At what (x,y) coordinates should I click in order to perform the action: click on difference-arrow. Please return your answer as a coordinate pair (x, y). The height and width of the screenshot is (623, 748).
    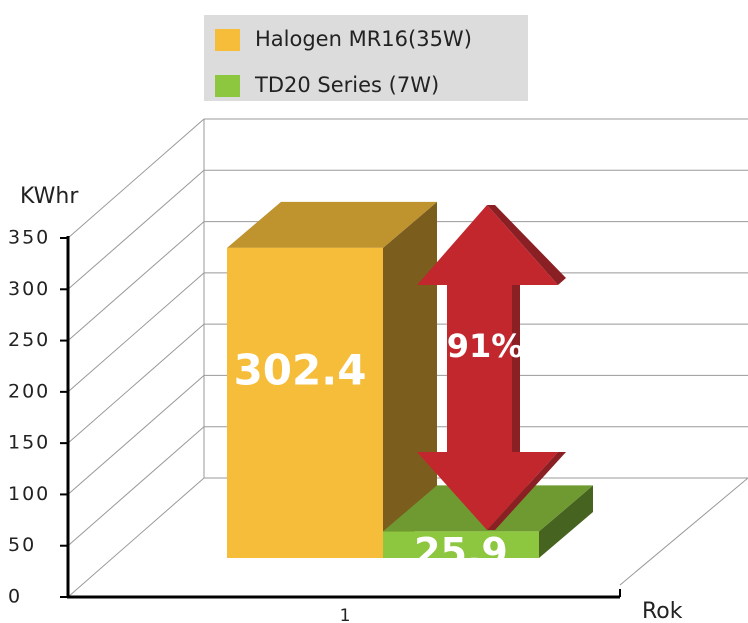
    Looking at the image, I should click on (491, 367).